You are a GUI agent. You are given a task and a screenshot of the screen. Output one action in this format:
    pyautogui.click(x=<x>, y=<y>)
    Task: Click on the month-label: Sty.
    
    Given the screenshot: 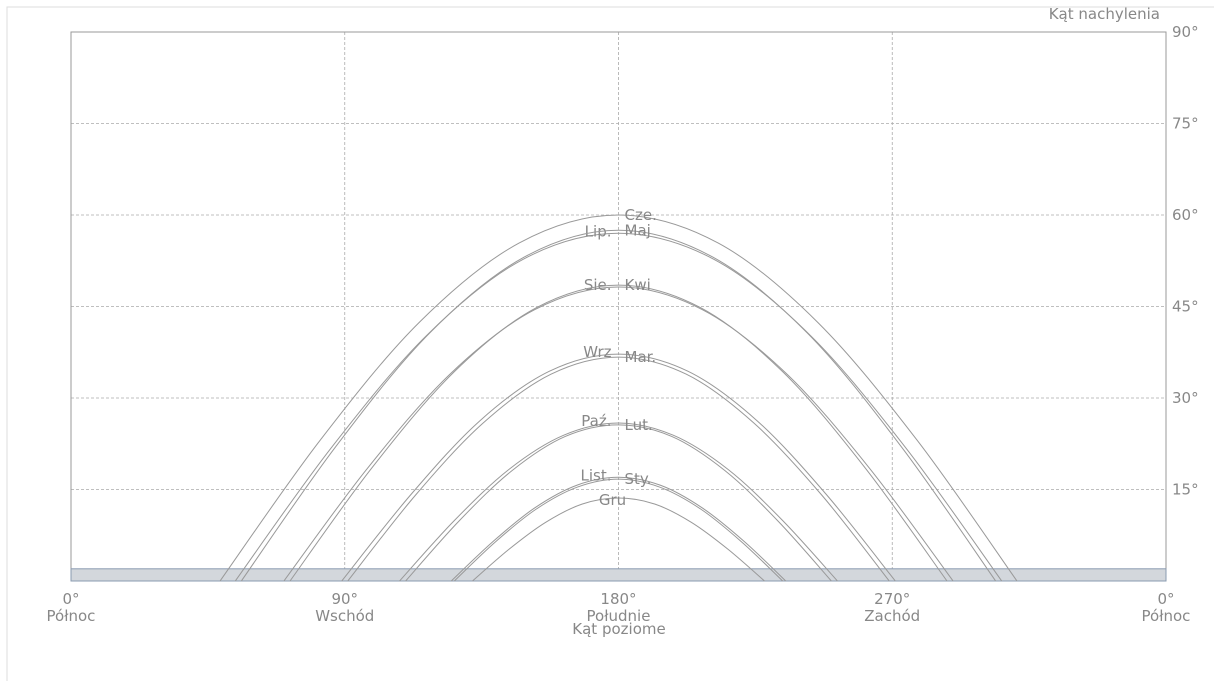 What is the action you would take?
    pyautogui.click(x=638, y=479)
    